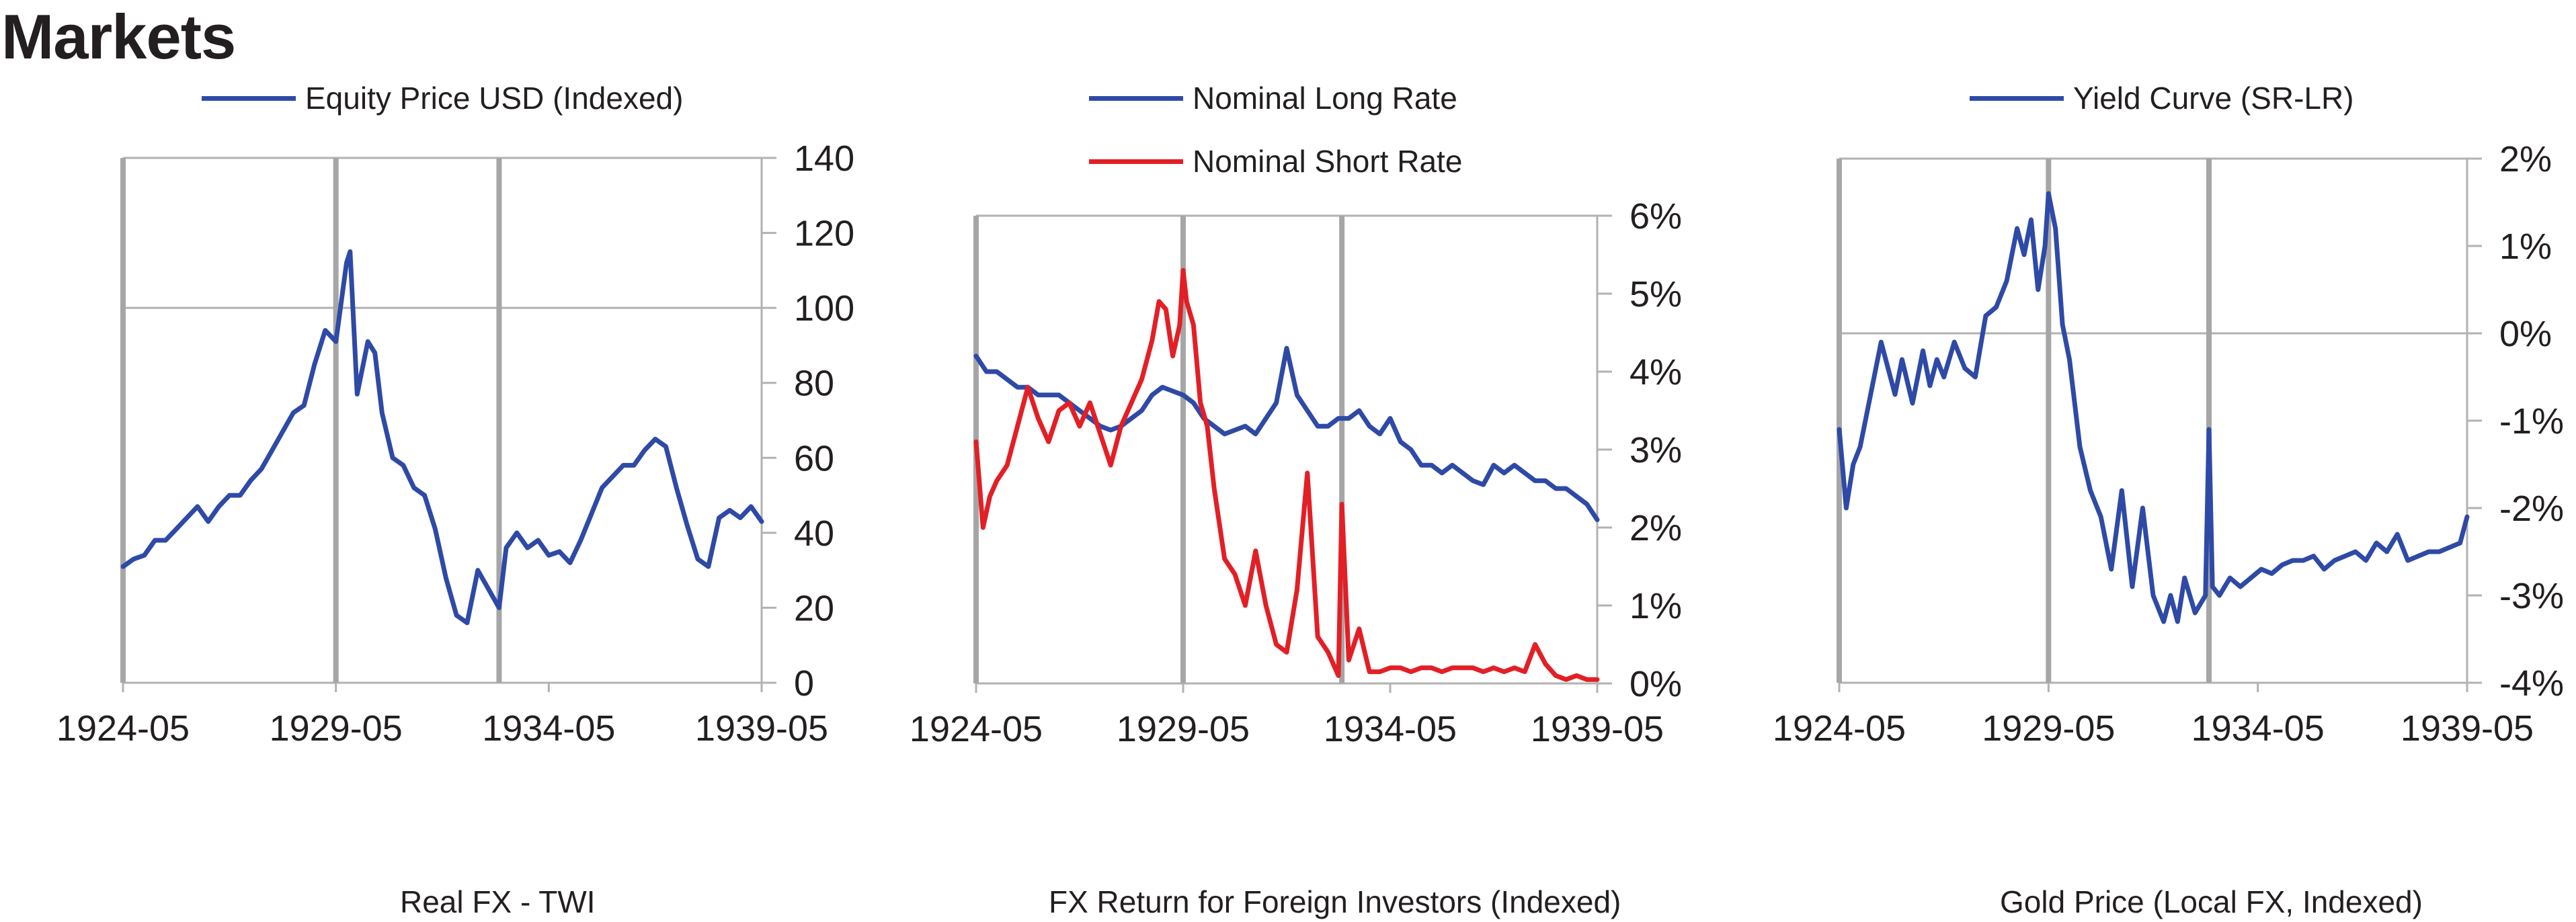  I want to click on y-tick-label: -3%, so click(2531, 596).